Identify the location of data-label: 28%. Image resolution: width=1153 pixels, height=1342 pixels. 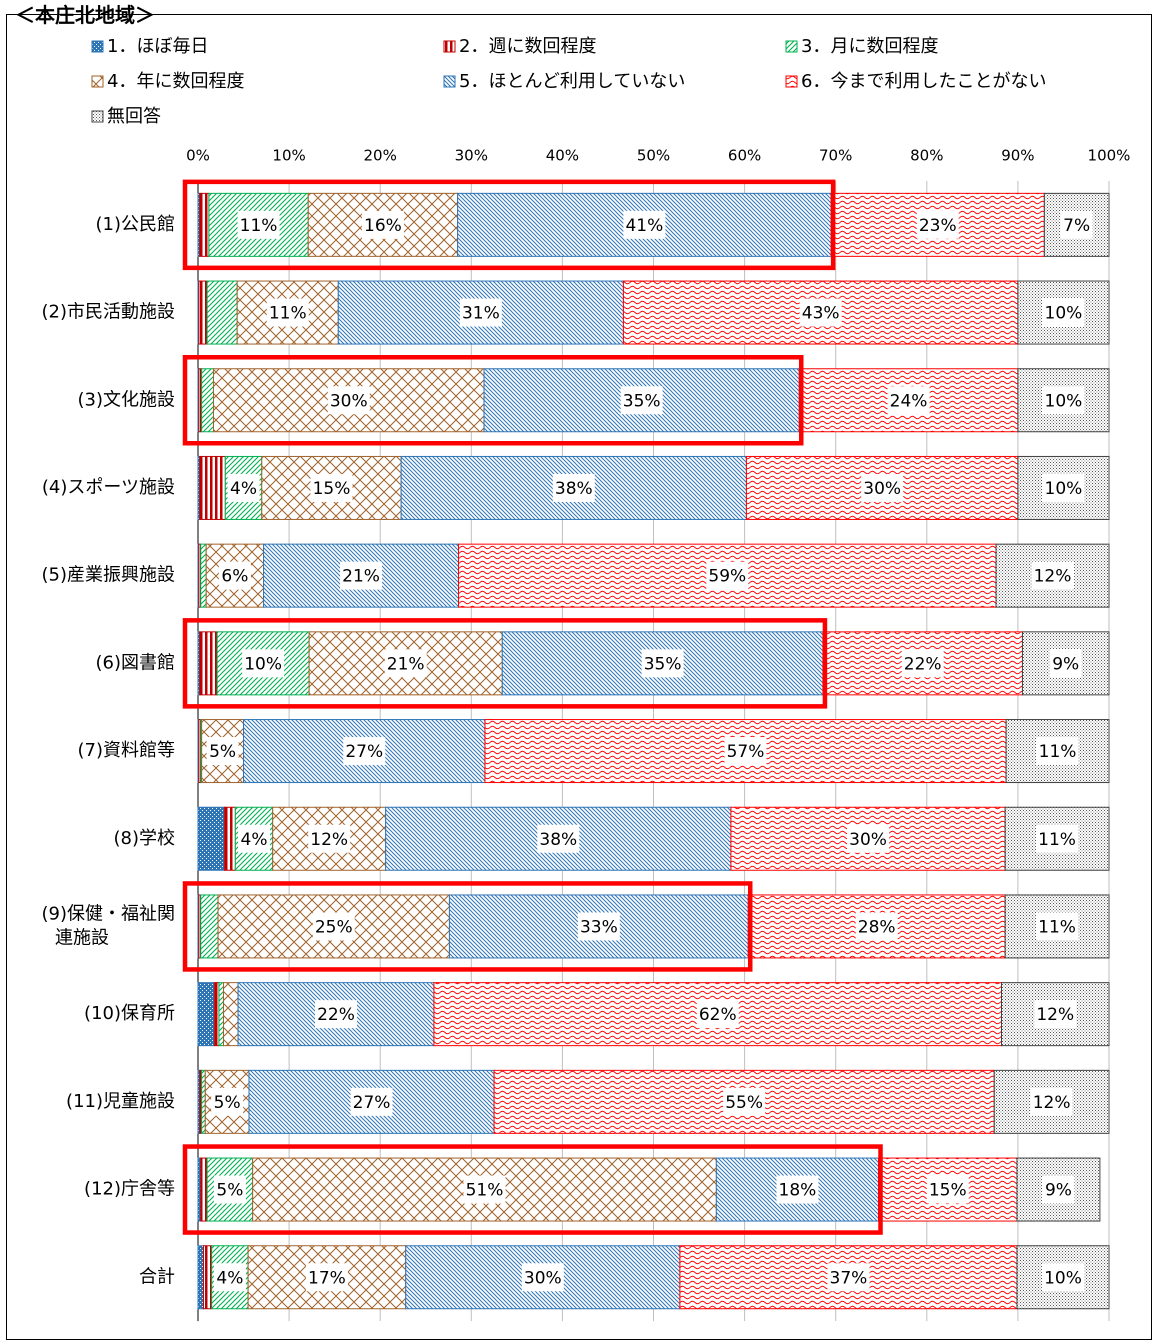
(877, 927).